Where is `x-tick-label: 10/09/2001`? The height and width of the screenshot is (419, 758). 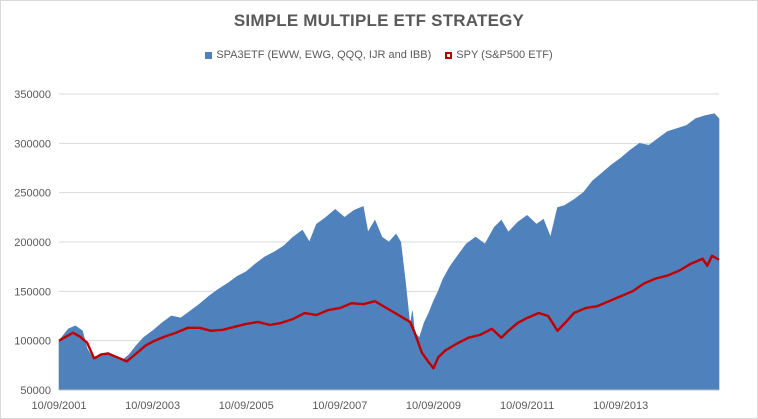
x-tick-label: 10/09/2001 is located at coordinates (58, 406).